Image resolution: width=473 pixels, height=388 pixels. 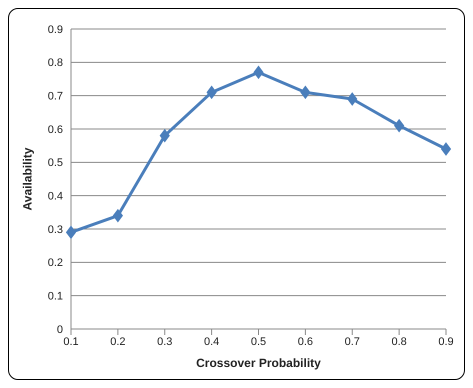 What do you see at coordinates (212, 342) in the screenshot?
I see `x-tick-label: 0.4` at bounding box center [212, 342].